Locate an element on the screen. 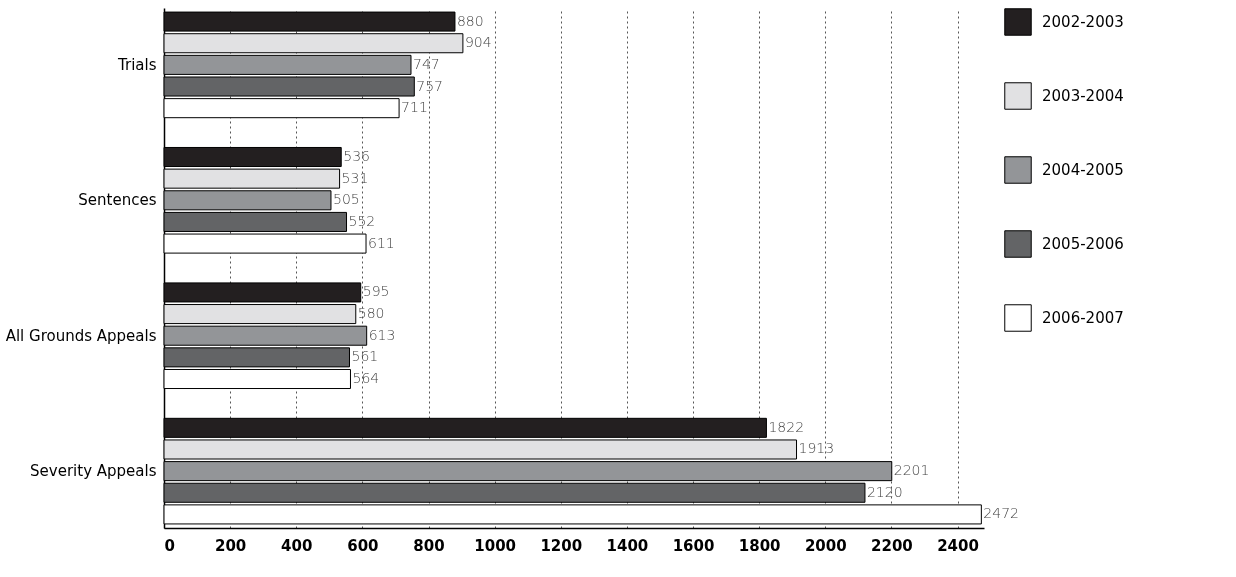 The height and width of the screenshot is (577, 1236). data-label: 1913 is located at coordinates (816, 448).